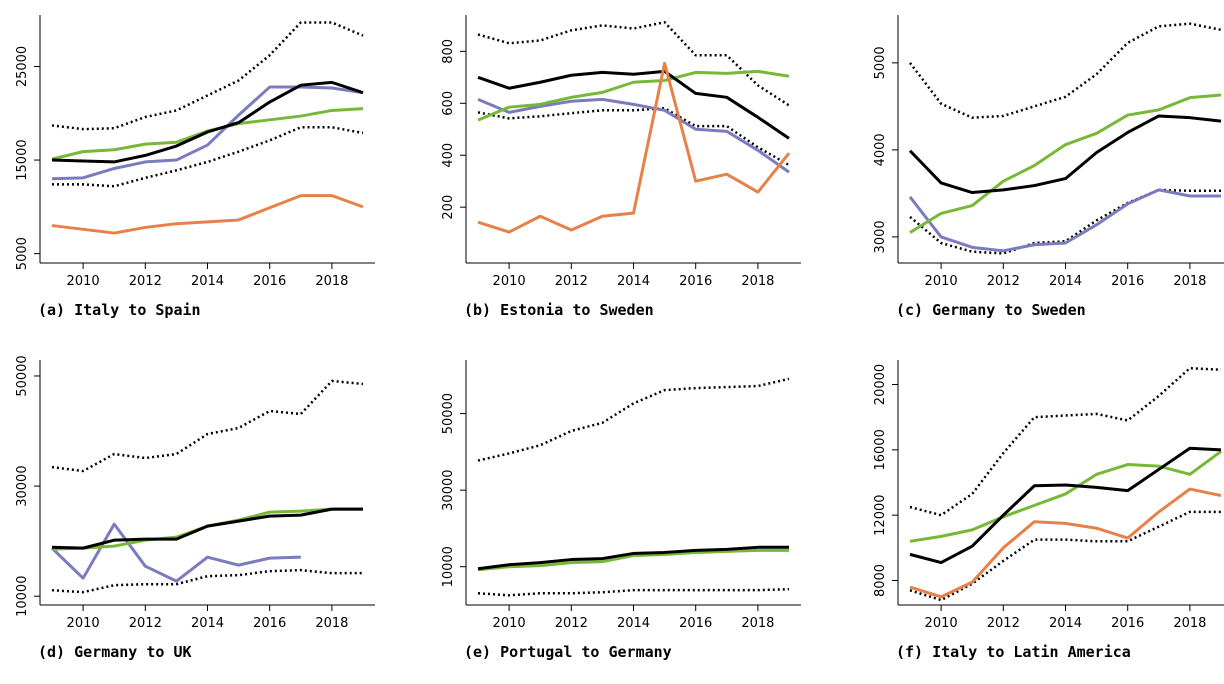  I want to click on panel-caption: (f) Italy to Latin America, so click(1013, 652).